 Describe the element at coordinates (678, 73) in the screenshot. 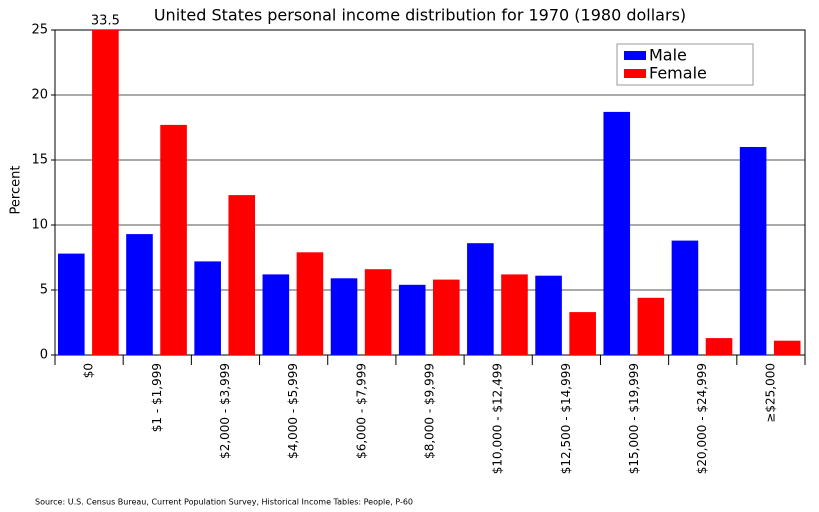

I see `legend-label: Female` at that location.